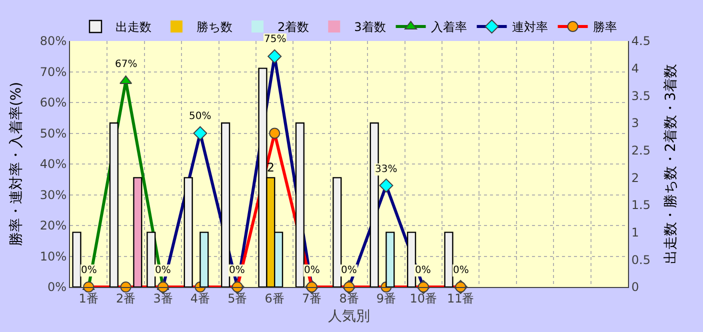  I want to click on x-tick-label: 1番, so click(88, 298).